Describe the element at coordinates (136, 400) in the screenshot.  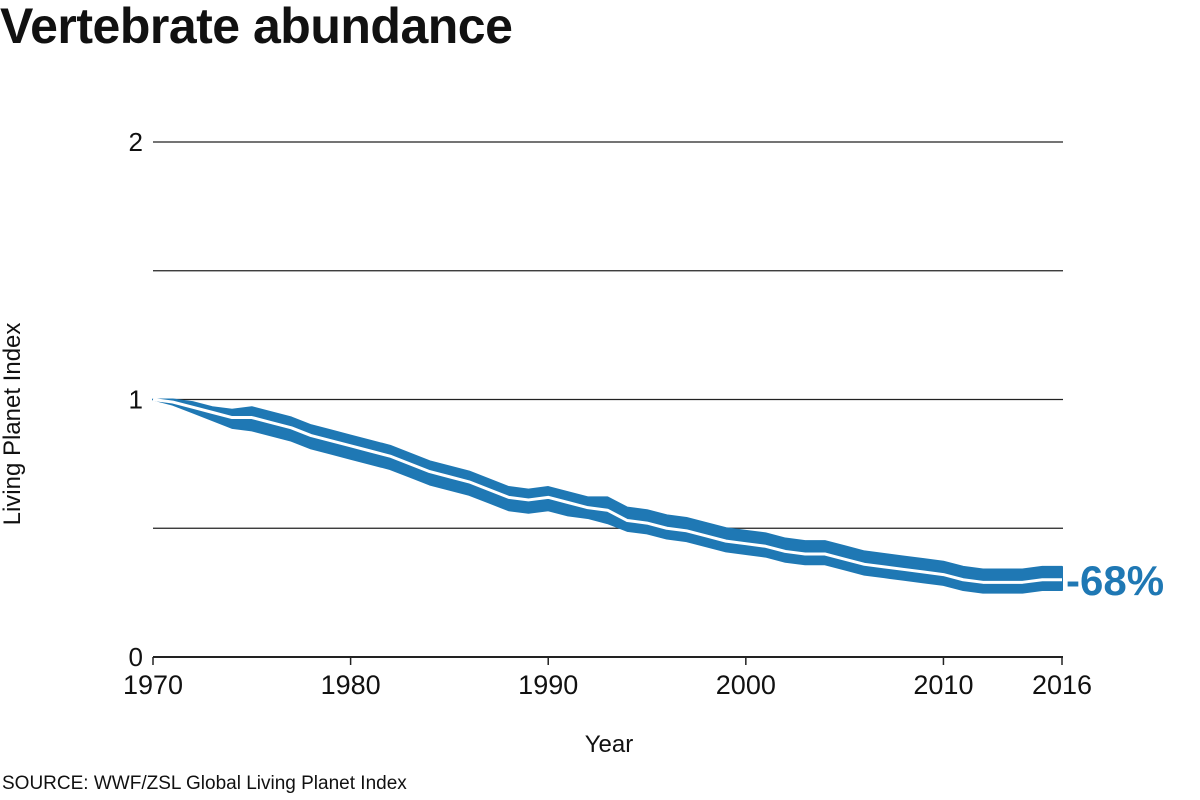
I see `y-tick-label: 1` at that location.